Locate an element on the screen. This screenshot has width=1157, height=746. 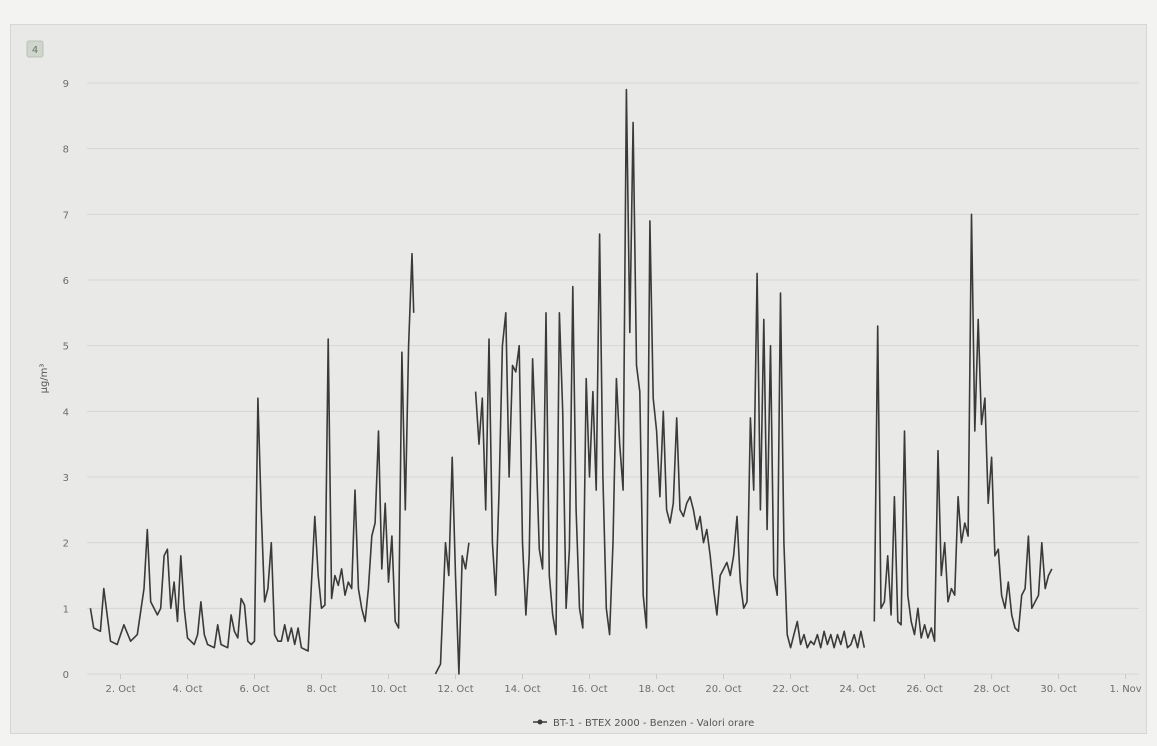
x-tick-label: 2. Oct is located at coordinates (120, 689).